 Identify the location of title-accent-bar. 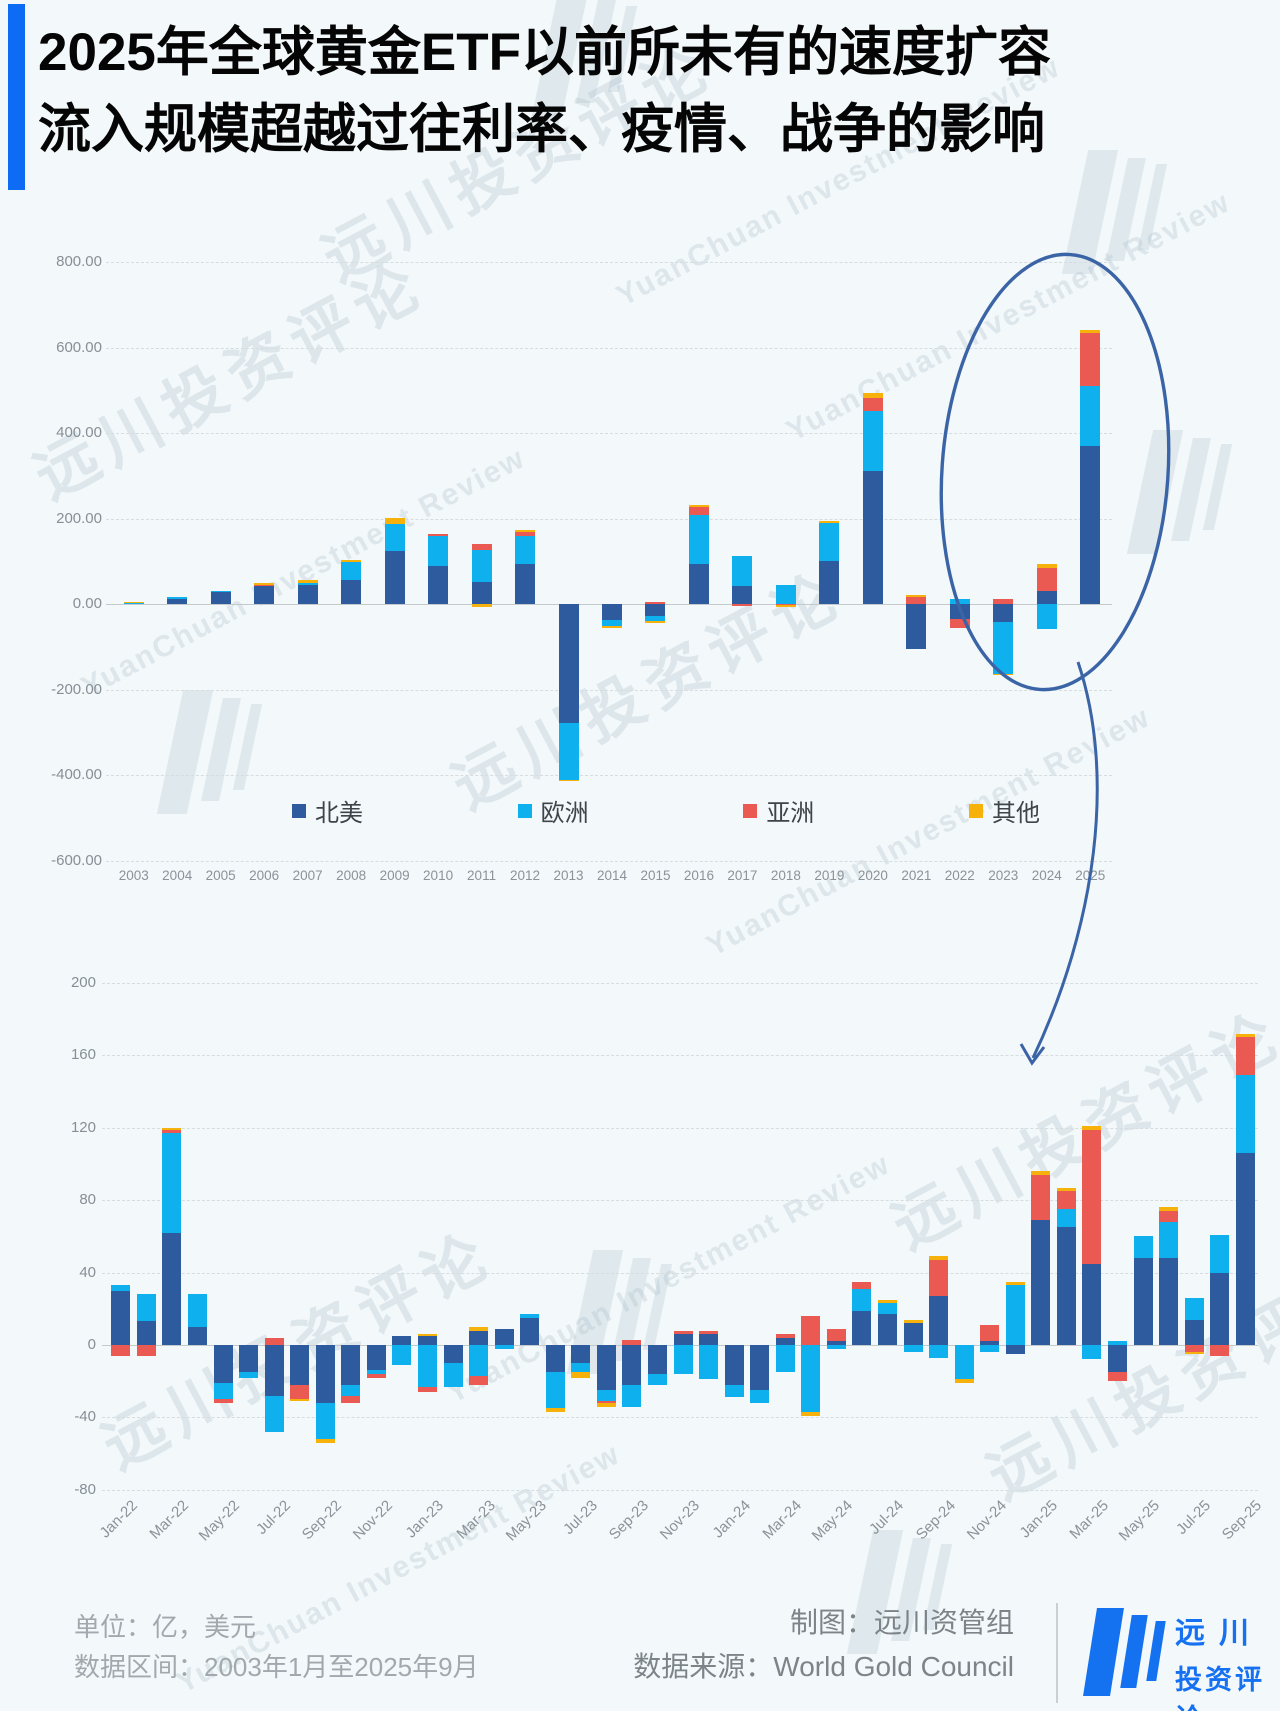
(16, 97).